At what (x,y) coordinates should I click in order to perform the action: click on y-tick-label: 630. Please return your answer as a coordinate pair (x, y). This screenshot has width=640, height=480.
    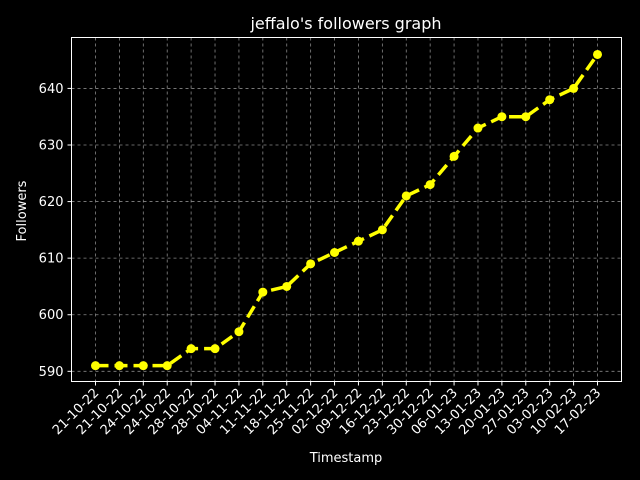
    Looking at the image, I should click on (51, 146).